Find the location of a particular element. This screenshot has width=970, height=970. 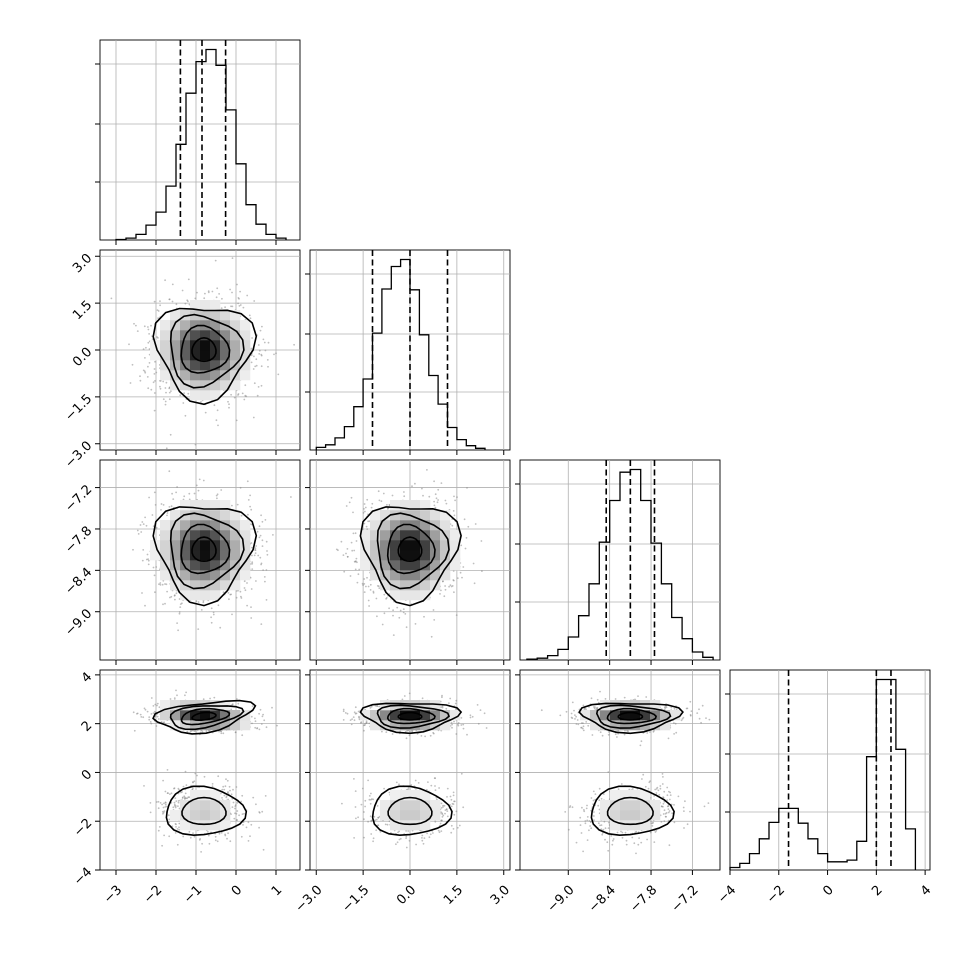

panel-density is located at coordinates (202, 353).